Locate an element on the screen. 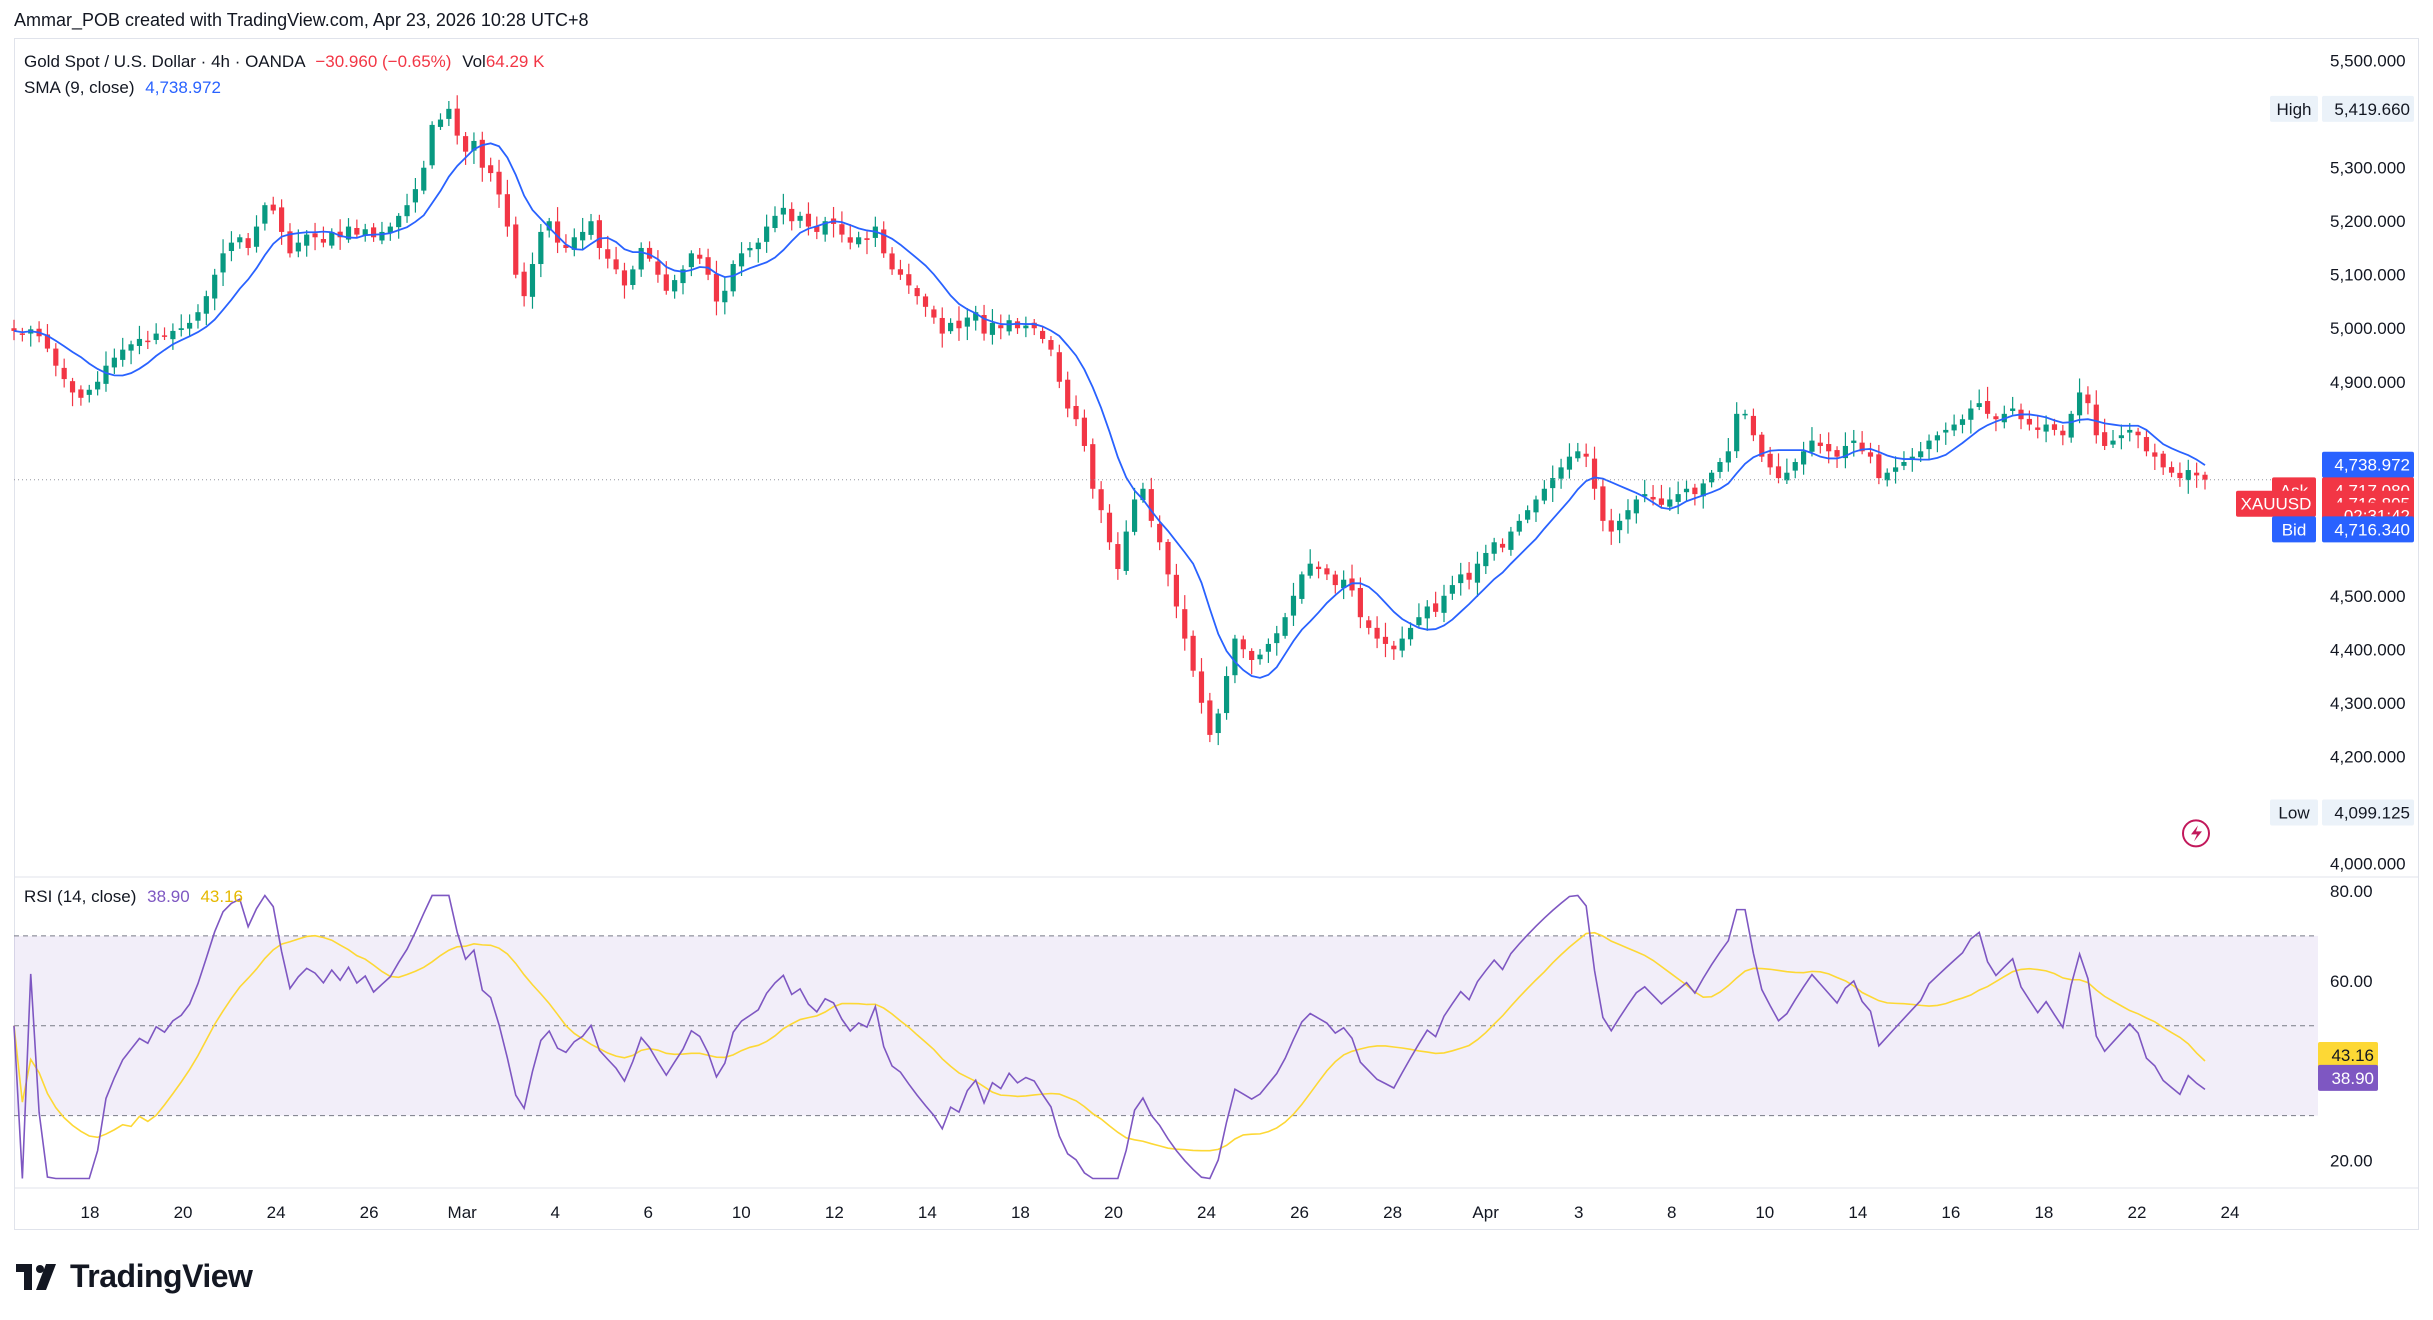 The image size is (2433, 1320). high-label-tag-text: High is located at coordinates (2294, 109).